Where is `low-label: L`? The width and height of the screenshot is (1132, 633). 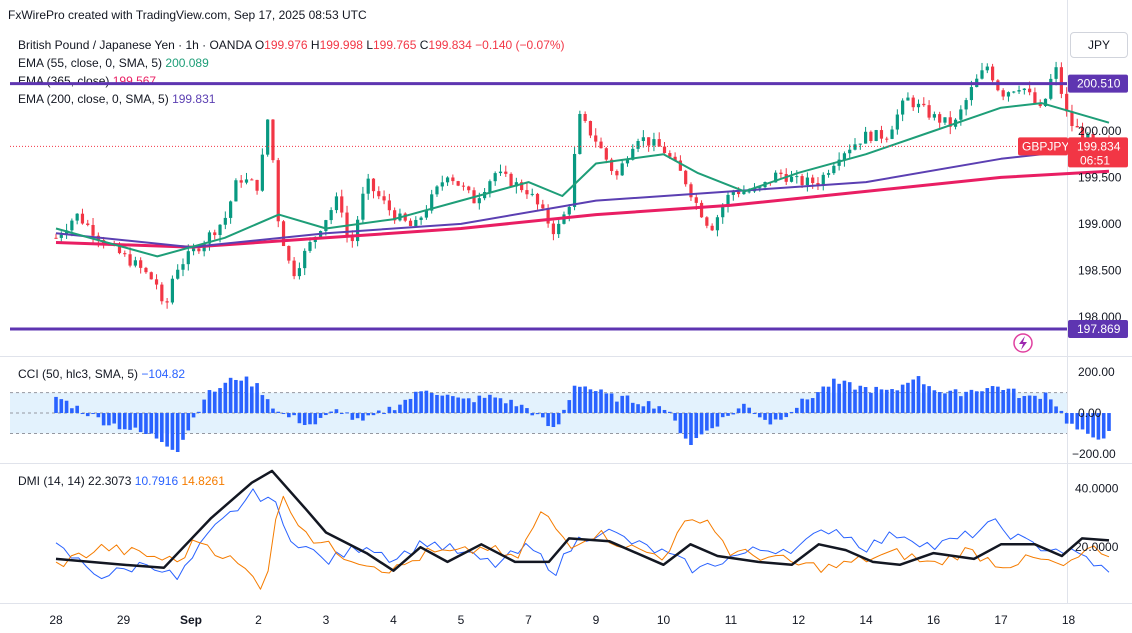
low-label: L is located at coordinates (369, 45).